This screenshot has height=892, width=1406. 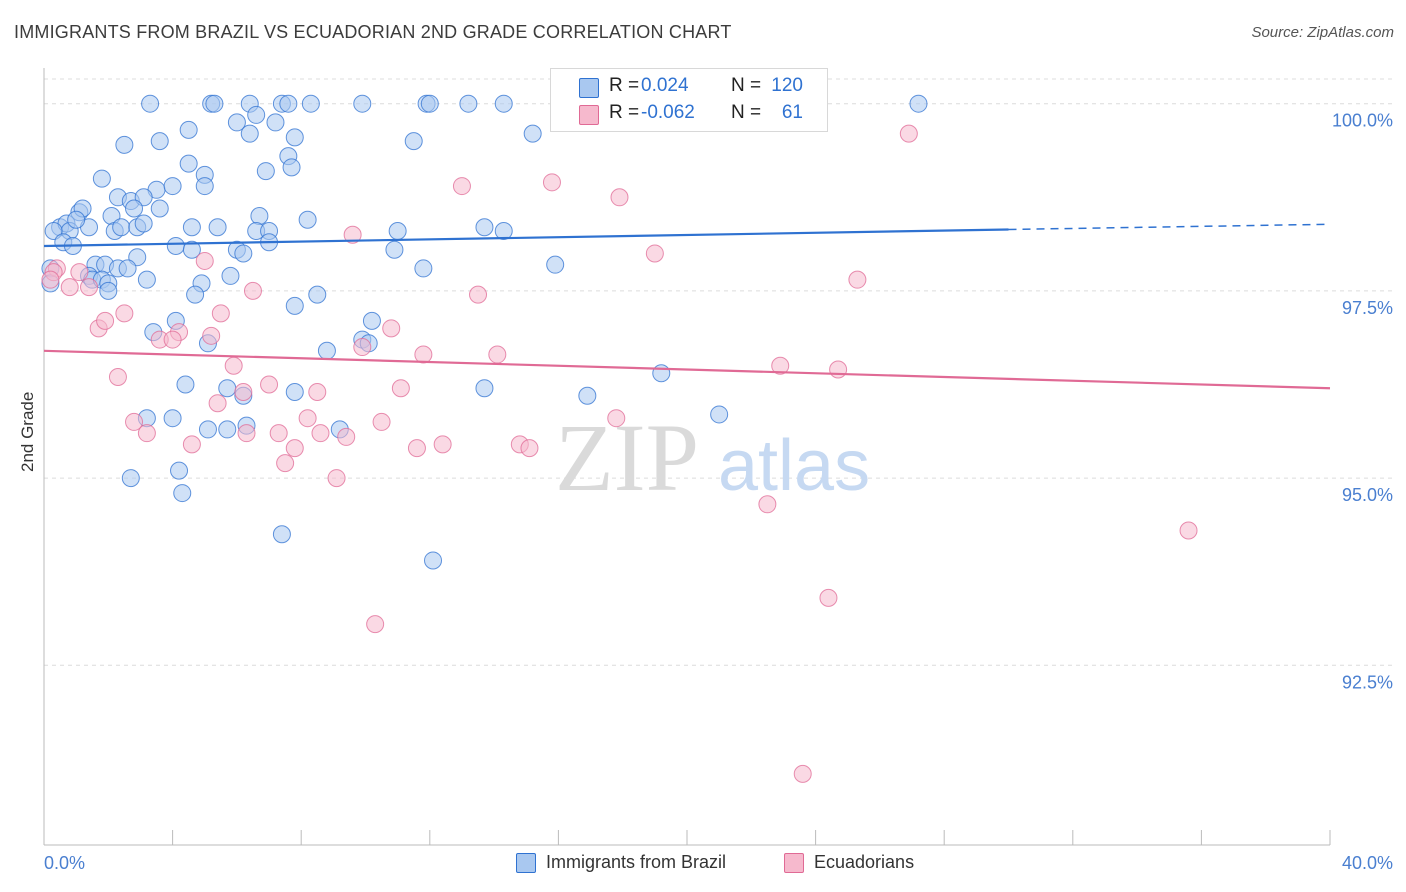 What do you see at coordinates (1362, 121) in the screenshot?
I see `y-tick-label: 100.0%` at bounding box center [1362, 121].